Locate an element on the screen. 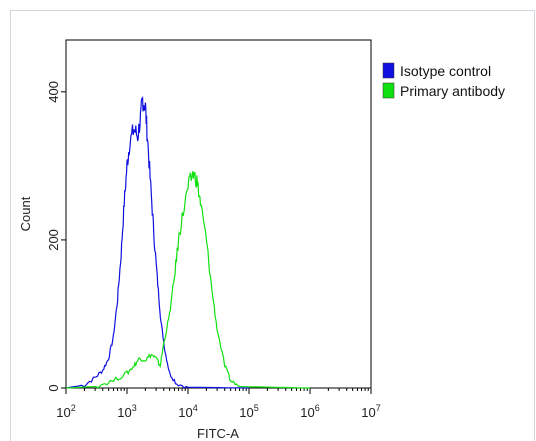 This screenshot has height=441, width=536. x-axis-ticks: 10² 10³ 10⁴ 10⁵ 10⁶ 10⁷ is located at coordinates (218, 404).